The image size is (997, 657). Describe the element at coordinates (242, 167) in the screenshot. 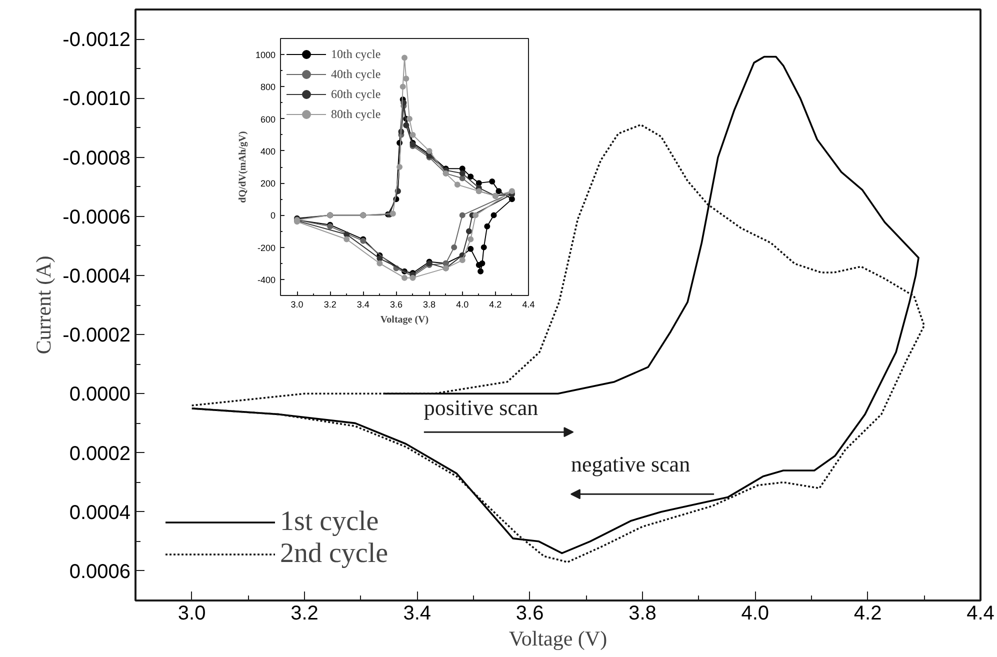

I see `y-axis-title: dQ/dV(mAh/gV)` at that location.